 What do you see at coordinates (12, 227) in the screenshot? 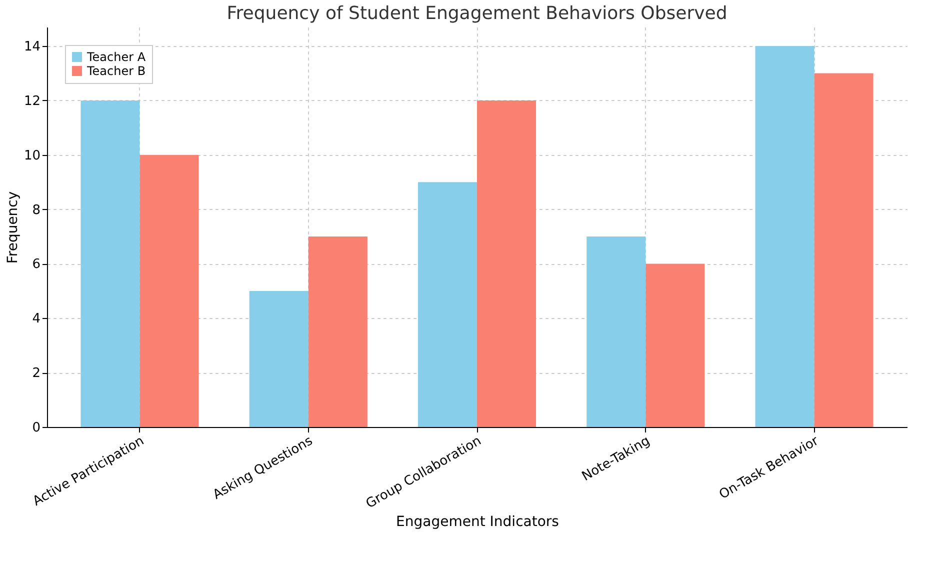
I see `y-axis-title: Frequency` at bounding box center [12, 227].